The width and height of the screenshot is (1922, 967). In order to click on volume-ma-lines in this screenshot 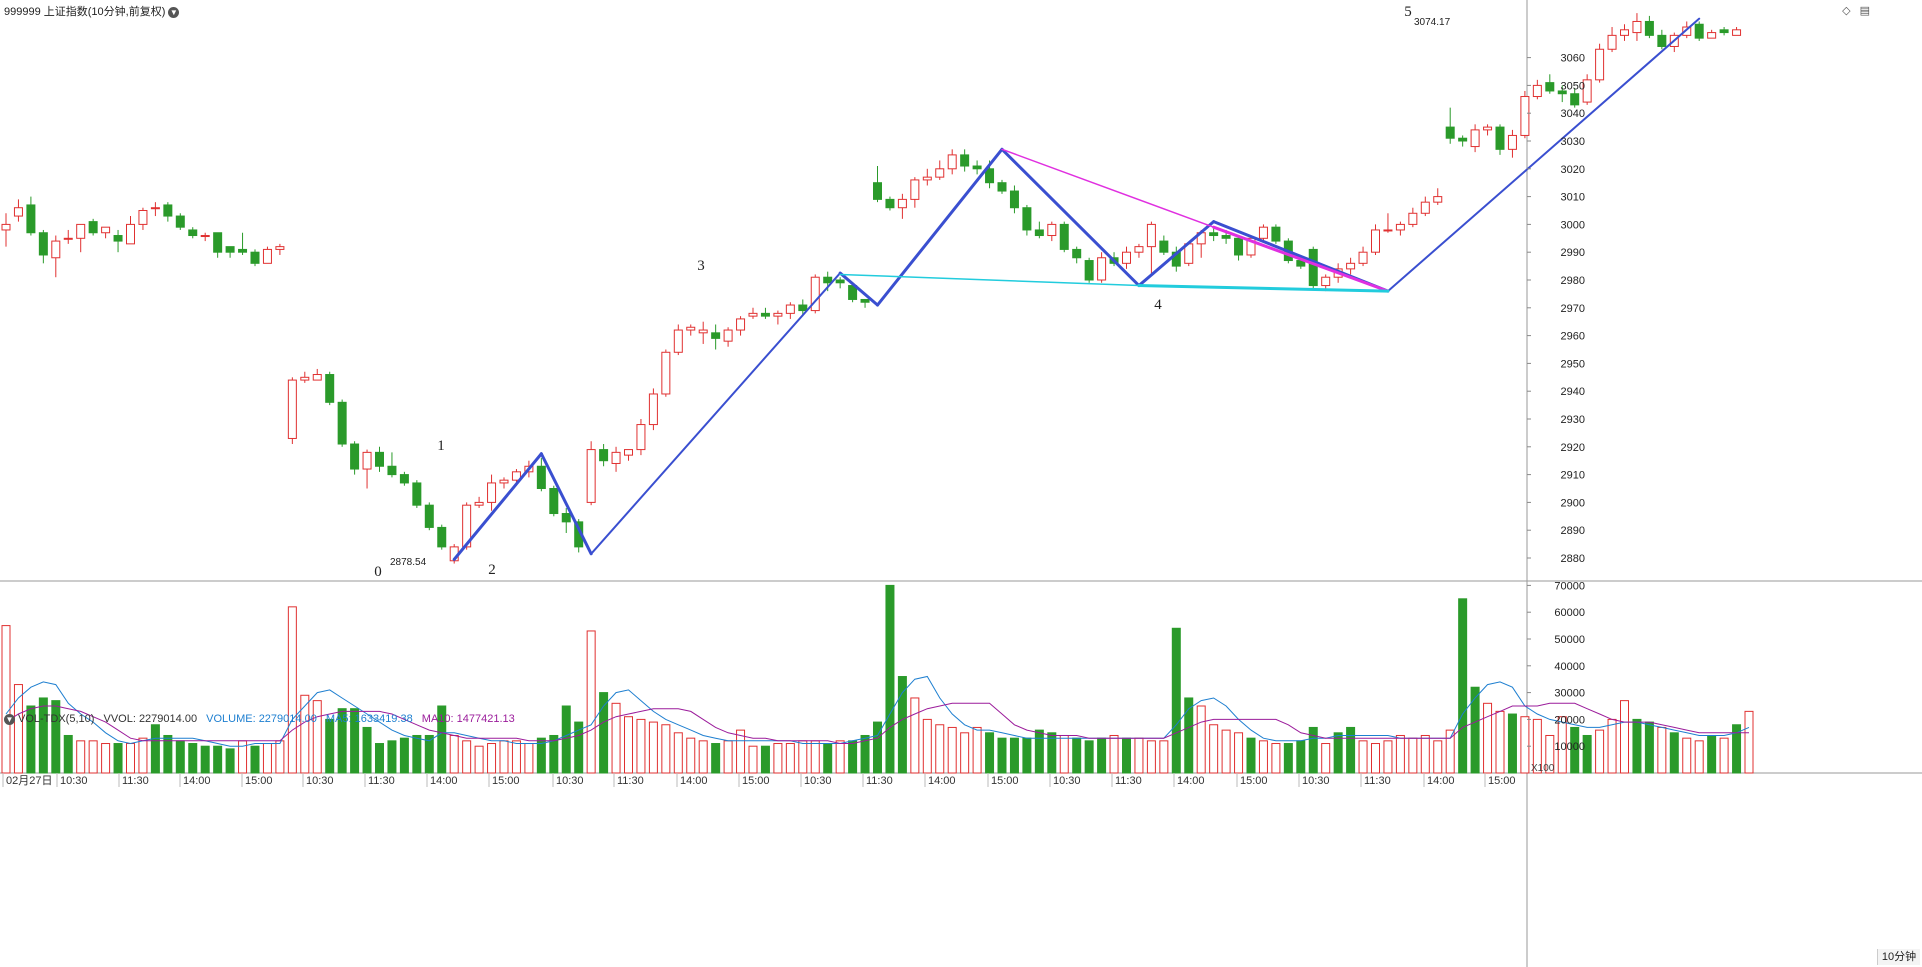, I will do `click(877, 711)`.